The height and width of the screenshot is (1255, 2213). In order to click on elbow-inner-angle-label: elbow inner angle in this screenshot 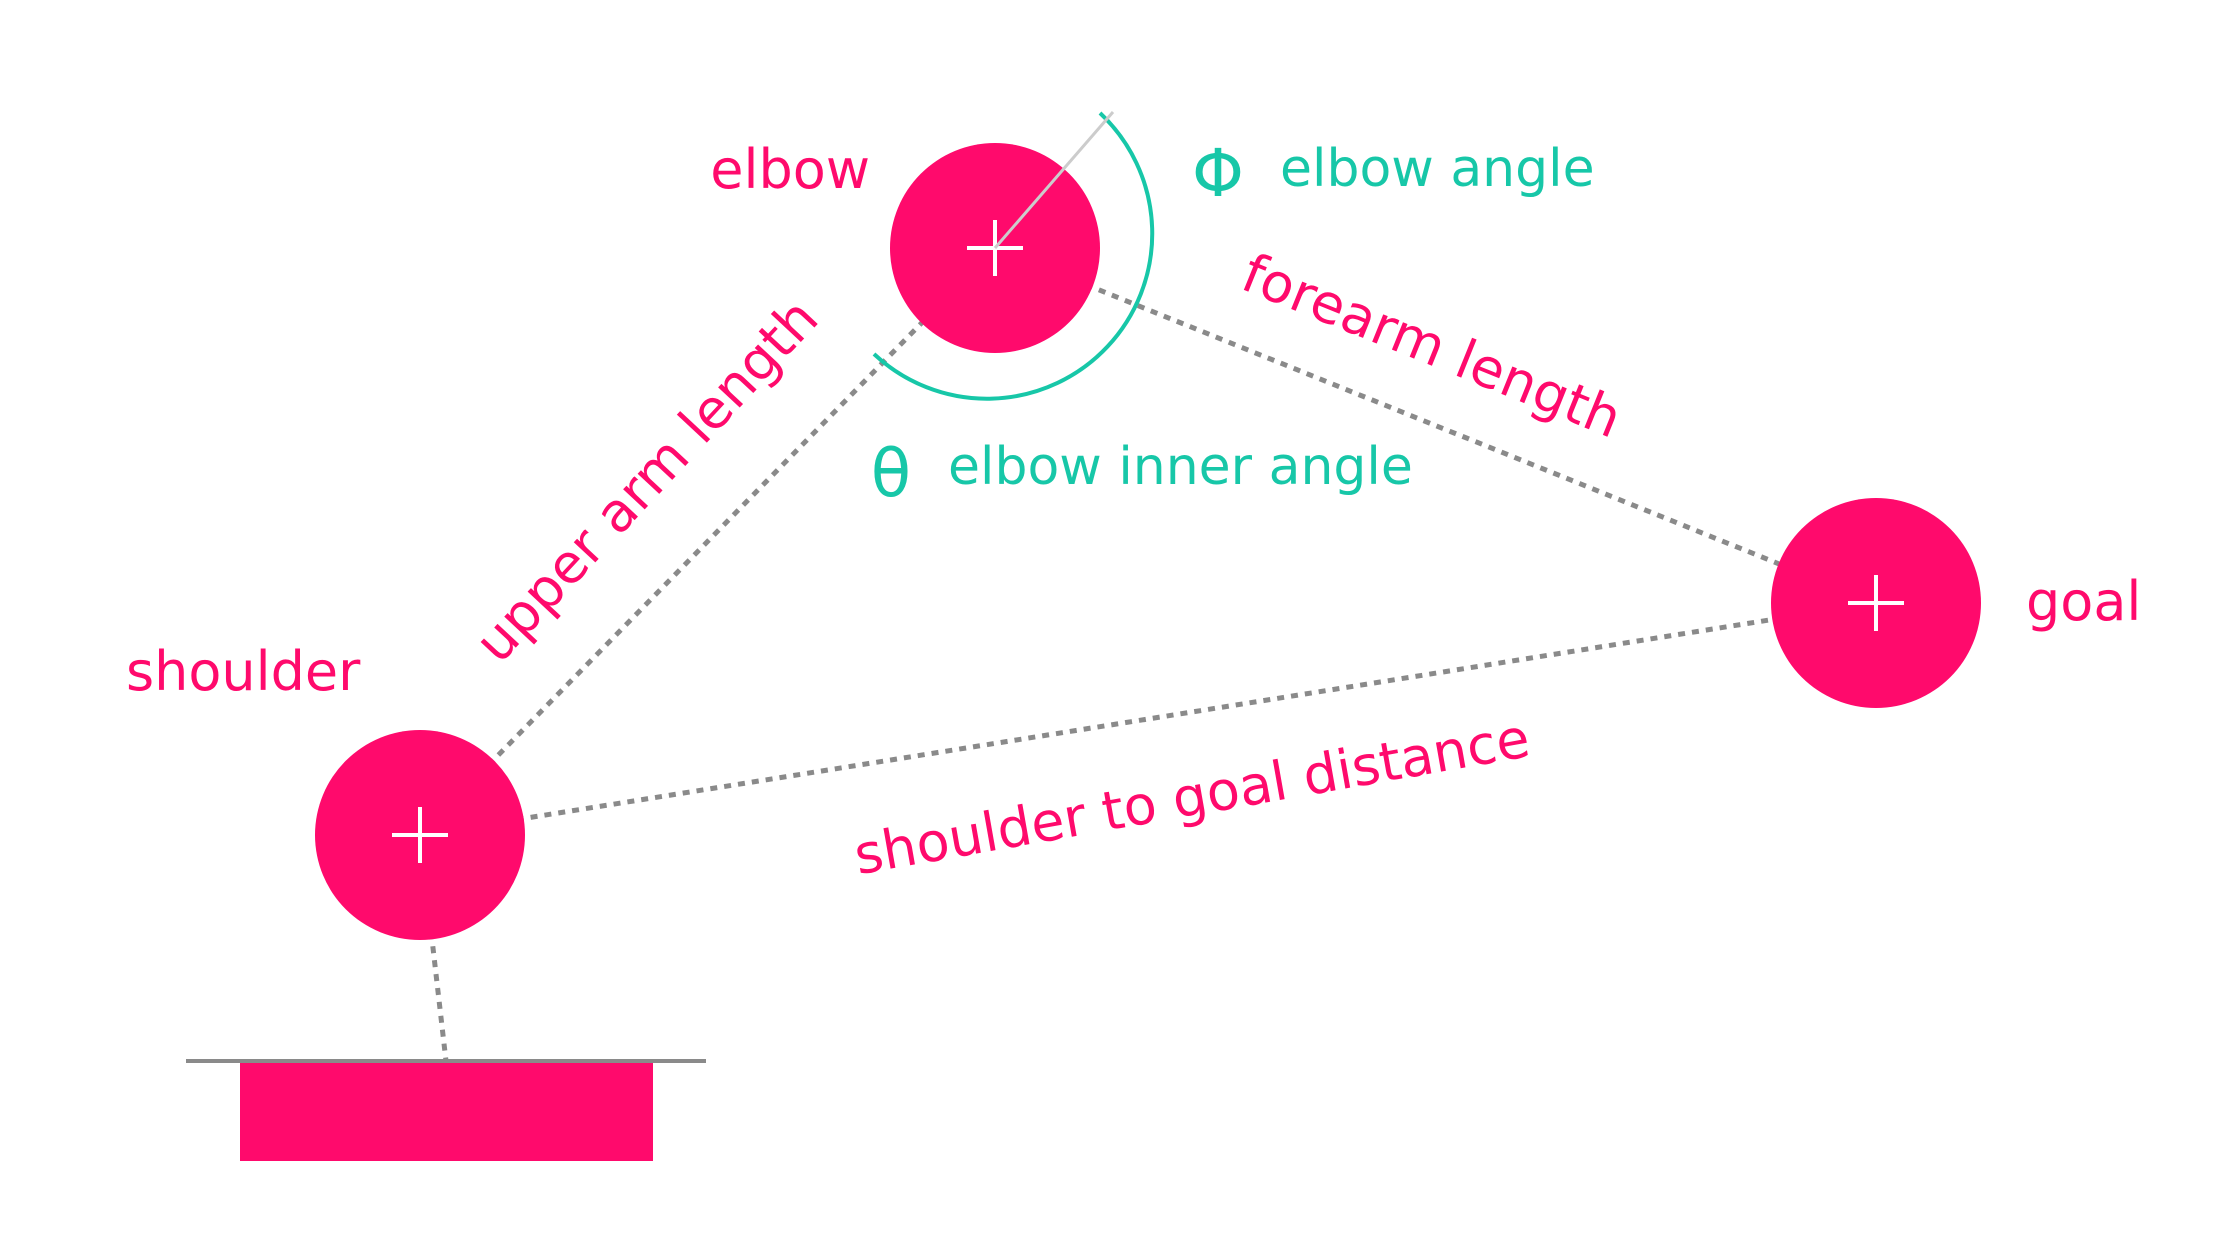, I will do `click(1180, 467)`.